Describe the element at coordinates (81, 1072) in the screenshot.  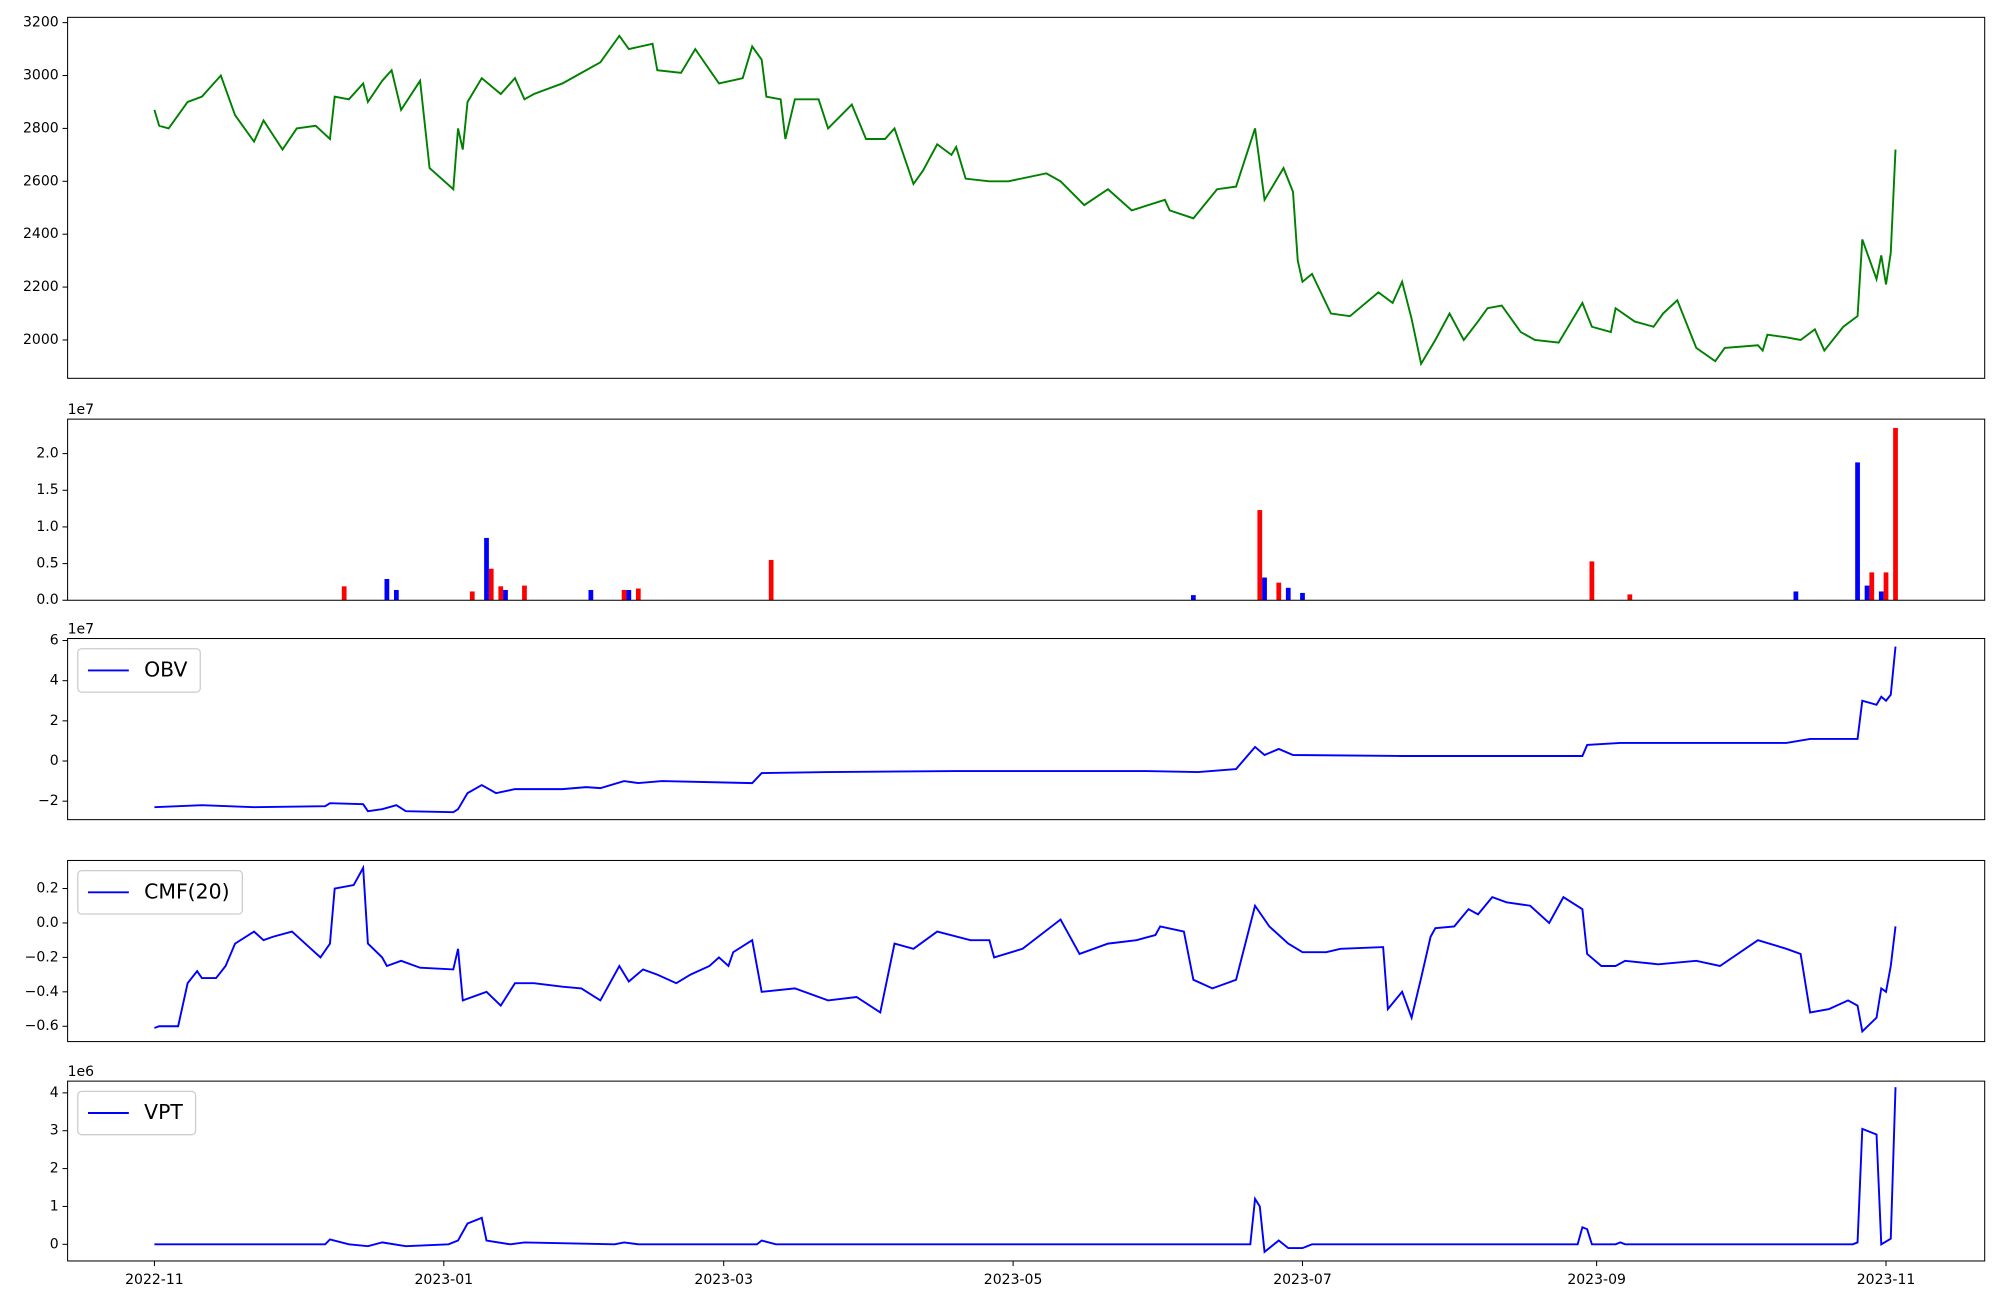
I see `y-offset-label: 1e6` at that location.